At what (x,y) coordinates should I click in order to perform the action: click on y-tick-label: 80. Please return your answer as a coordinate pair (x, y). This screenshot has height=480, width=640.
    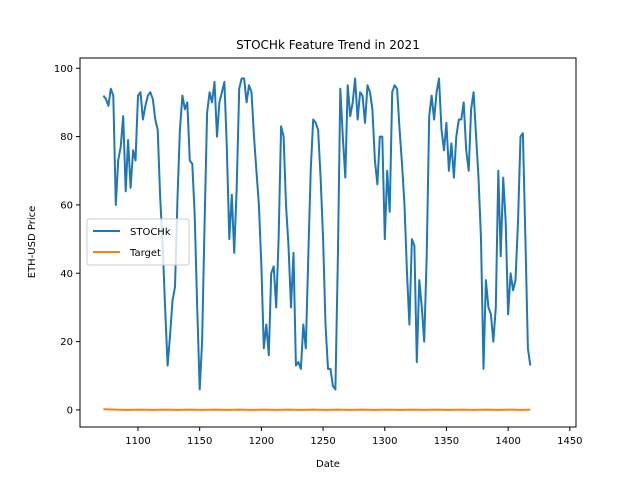
    Looking at the image, I should click on (66, 137).